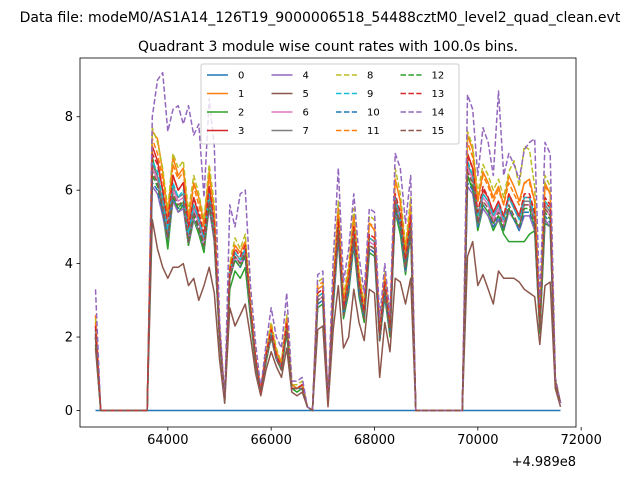  I want to click on legend-label-6: 6, so click(306, 113).